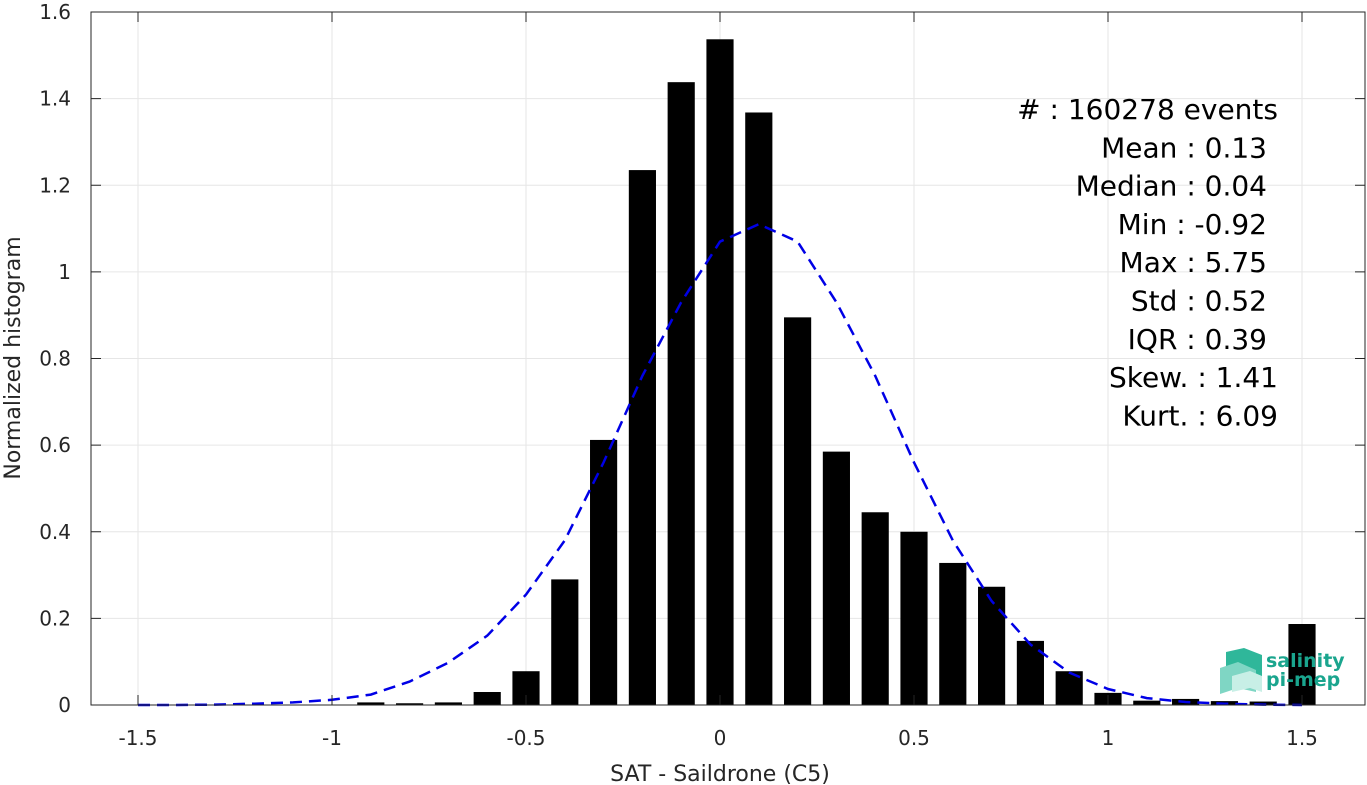  I want to click on y-tick-label: 0.6, so click(55, 445).